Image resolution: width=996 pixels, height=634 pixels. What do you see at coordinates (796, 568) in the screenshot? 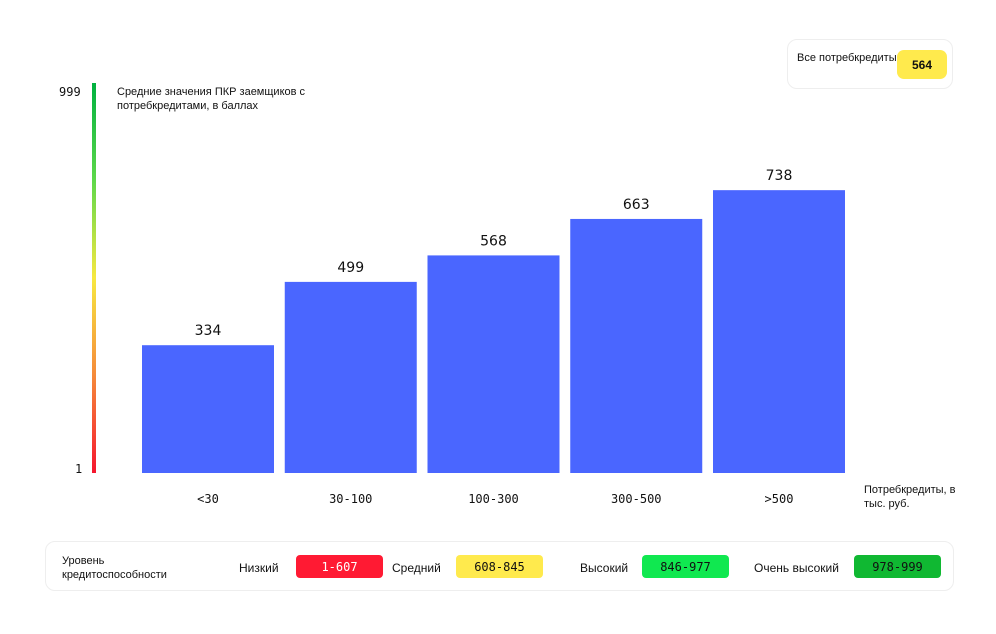
I see `legend-name-very-high: Очень высокий` at bounding box center [796, 568].